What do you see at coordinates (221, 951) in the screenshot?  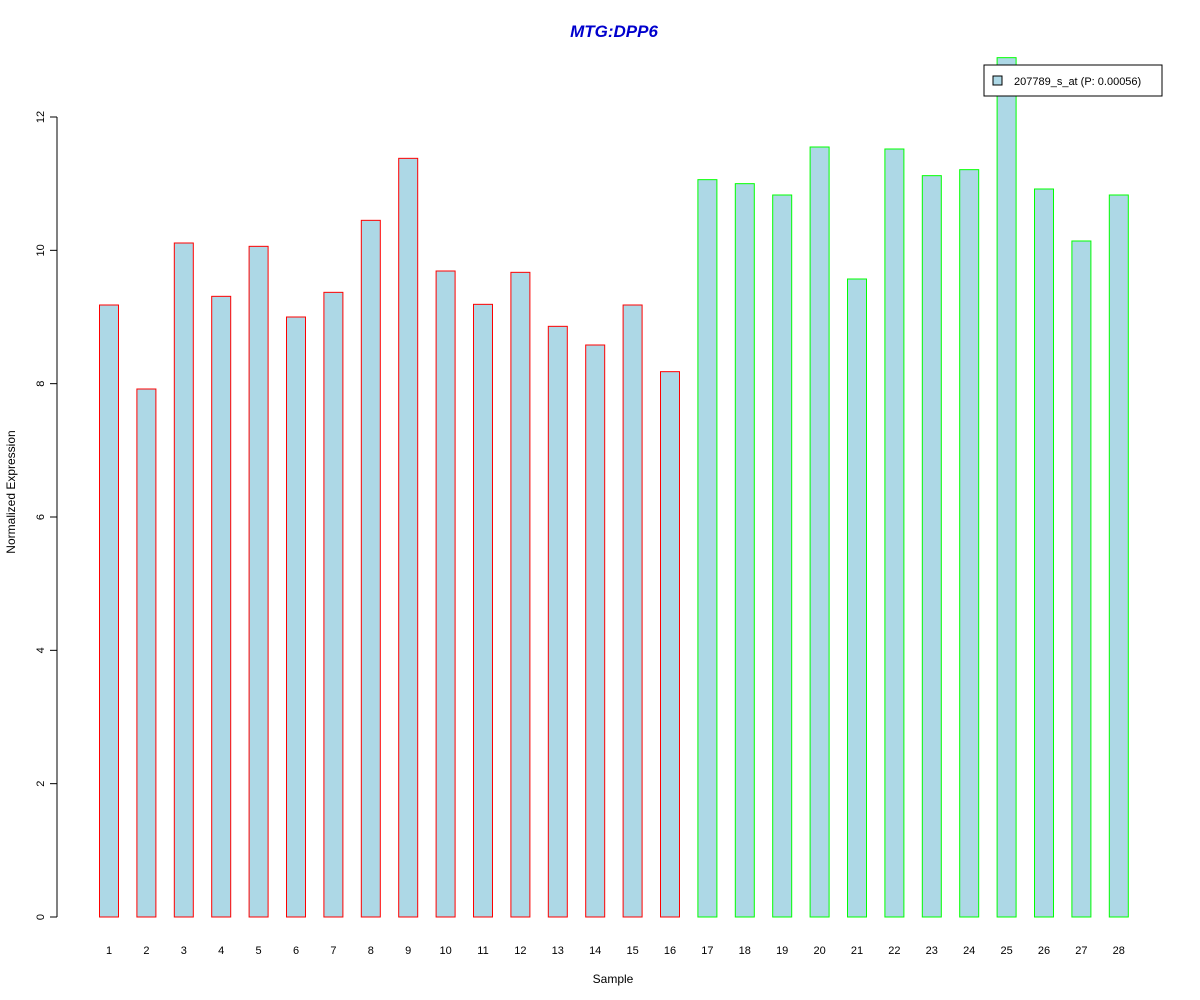 I see `x-tick-label: 4` at bounding box center [221, 951].